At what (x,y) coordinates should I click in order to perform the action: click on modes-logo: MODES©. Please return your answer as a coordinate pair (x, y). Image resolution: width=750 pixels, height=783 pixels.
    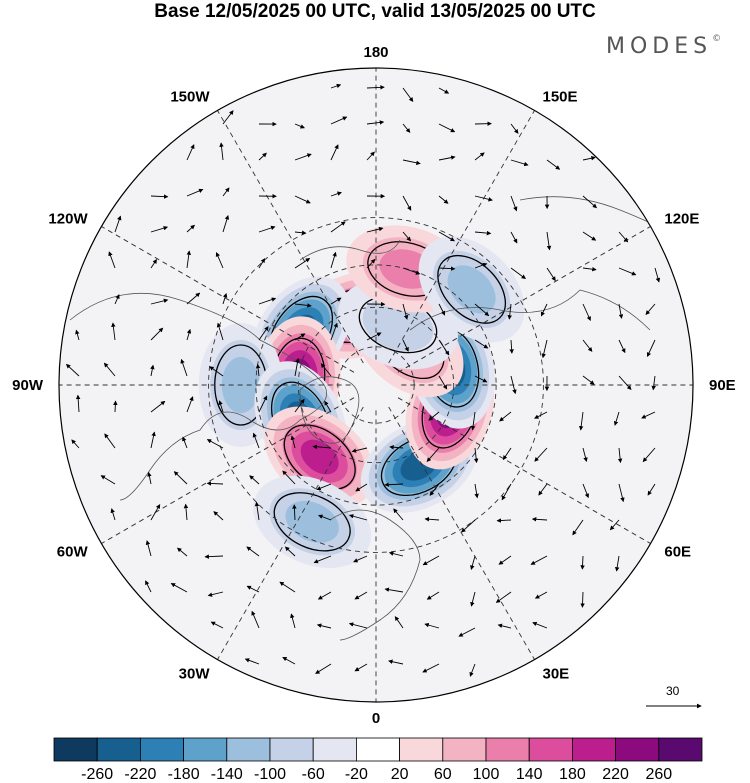
    Looking at the image, I should click on (663, 46).